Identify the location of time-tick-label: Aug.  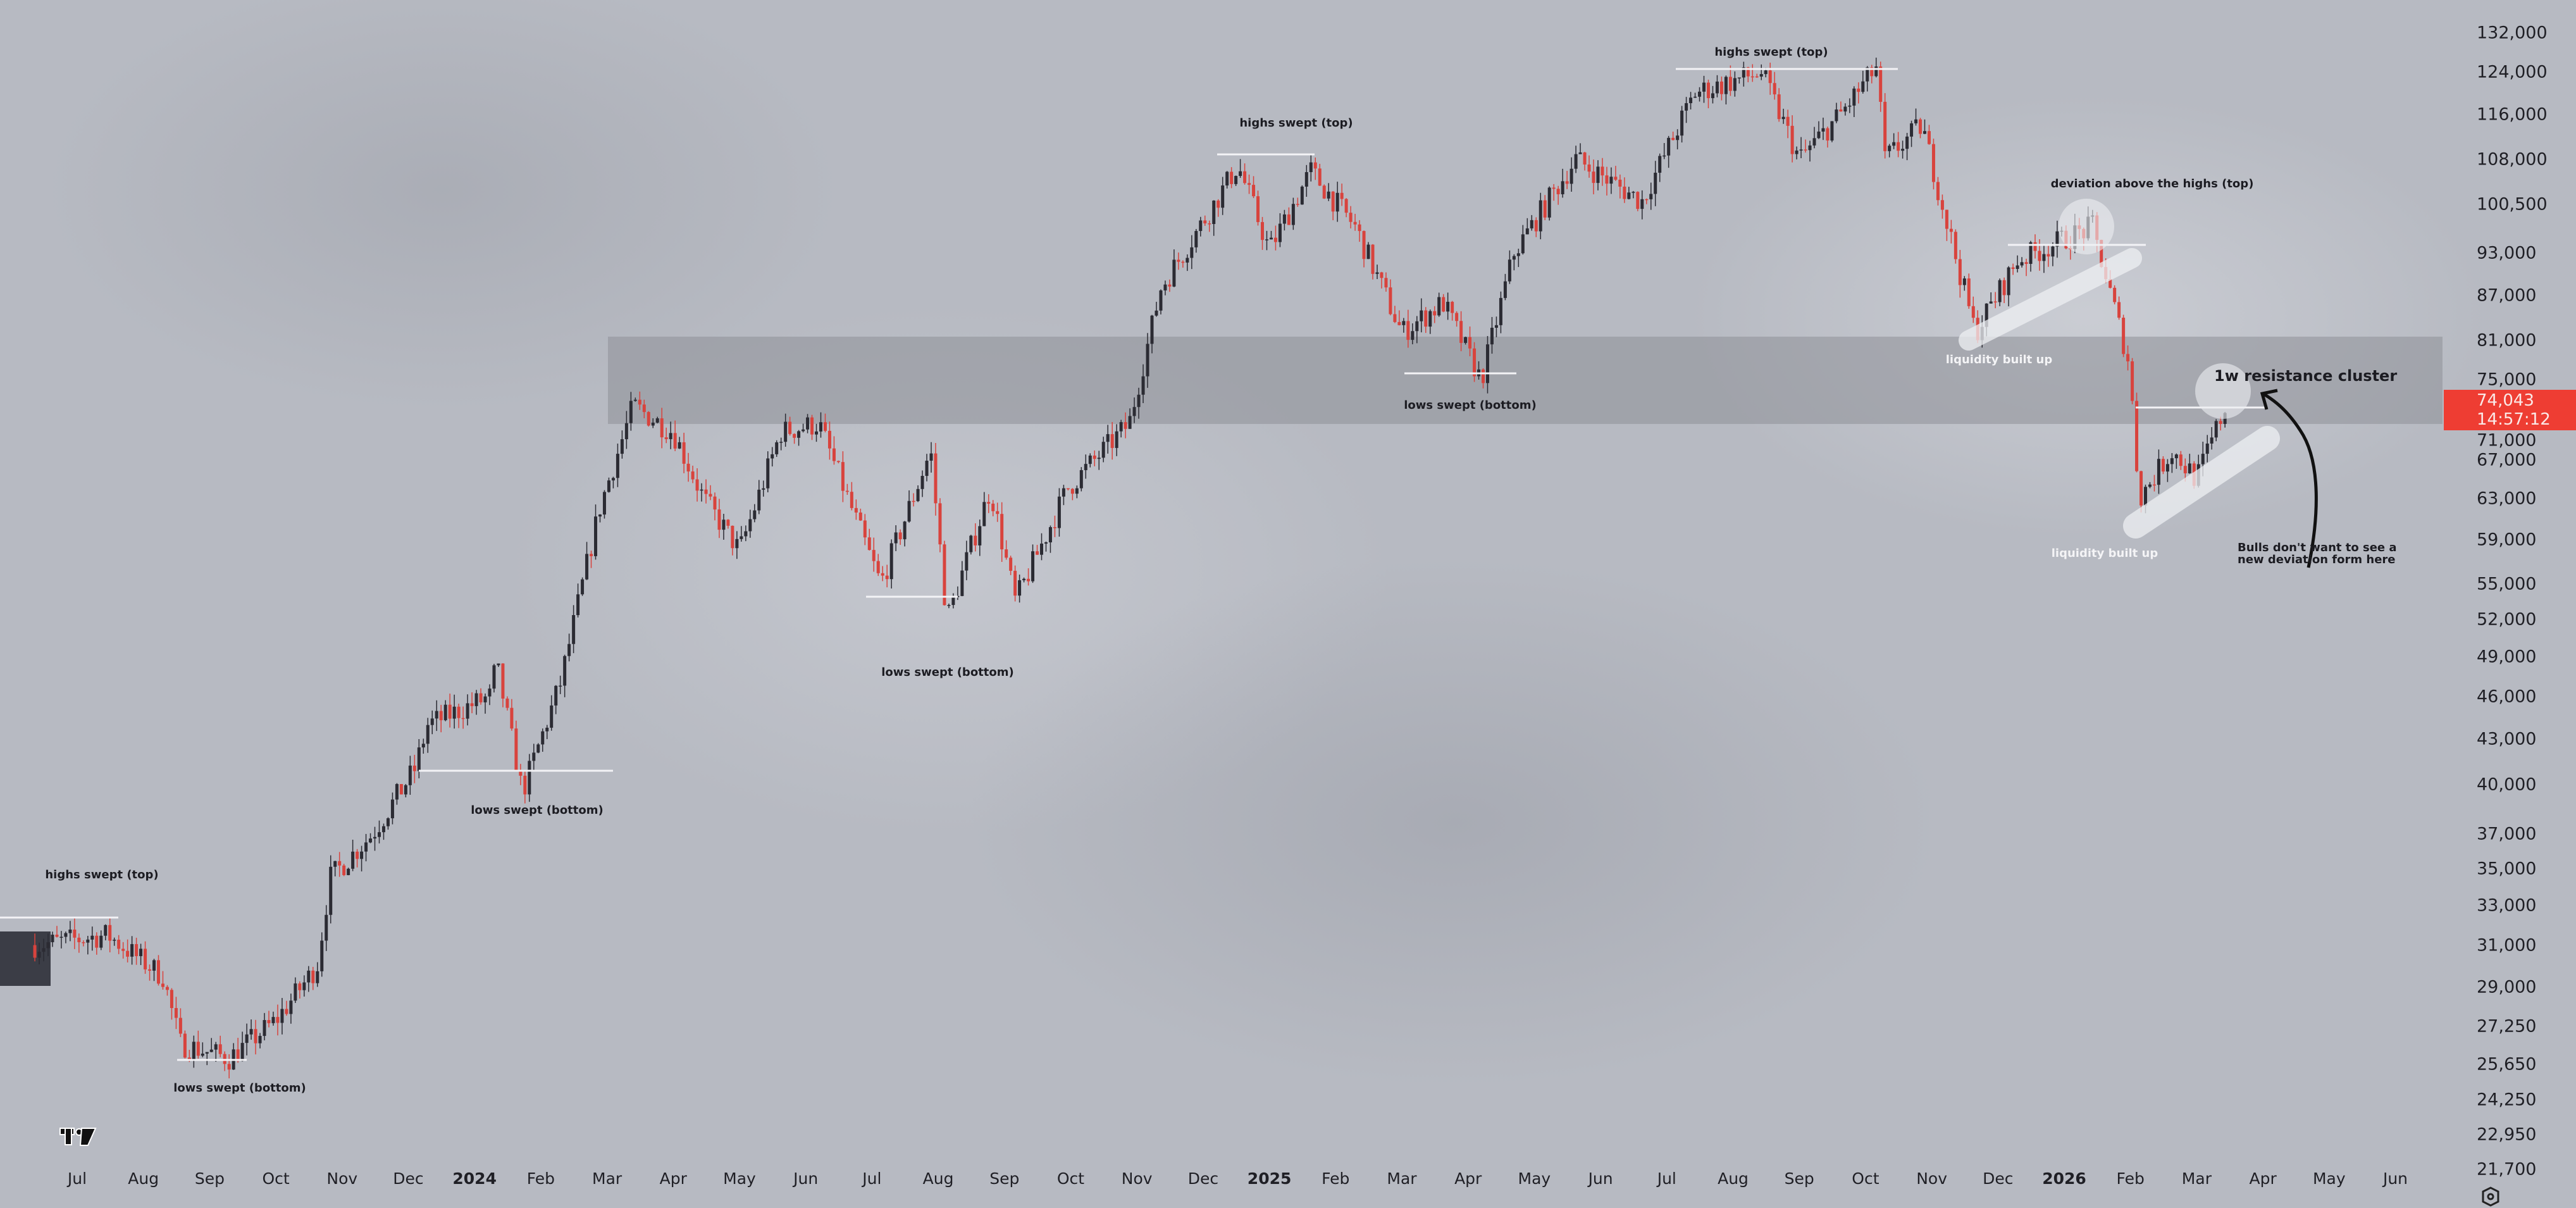
(938, 1178).